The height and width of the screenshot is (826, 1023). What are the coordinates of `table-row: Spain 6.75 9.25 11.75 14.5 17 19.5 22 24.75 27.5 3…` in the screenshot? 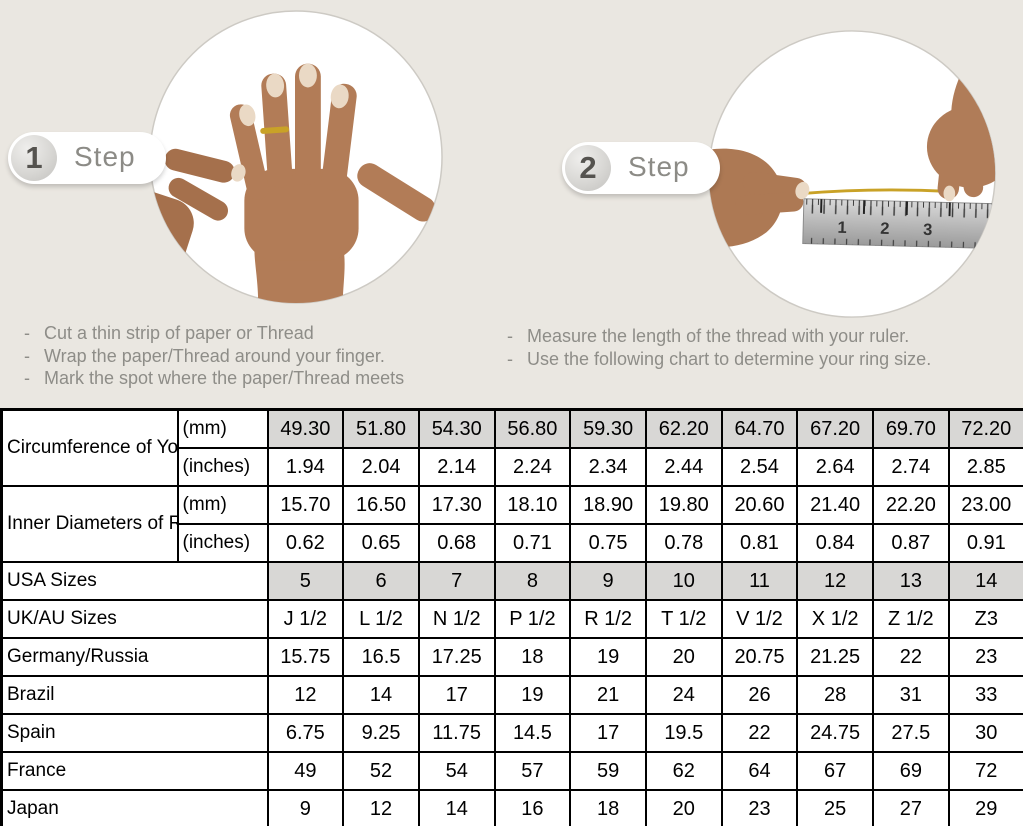 It's located at (511, 733).